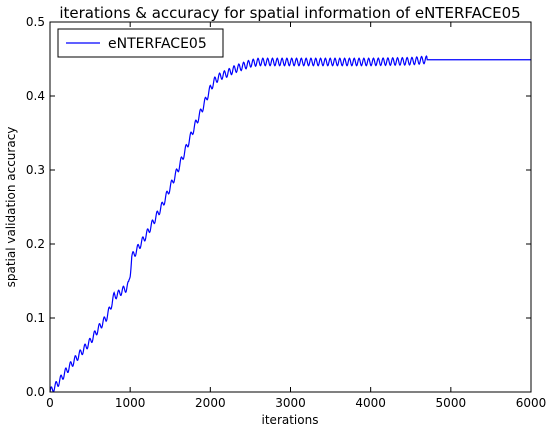 The width and height of the screenshot is (550, 429). I want to click on y-tick-label: 0.3, so click(35, 170).